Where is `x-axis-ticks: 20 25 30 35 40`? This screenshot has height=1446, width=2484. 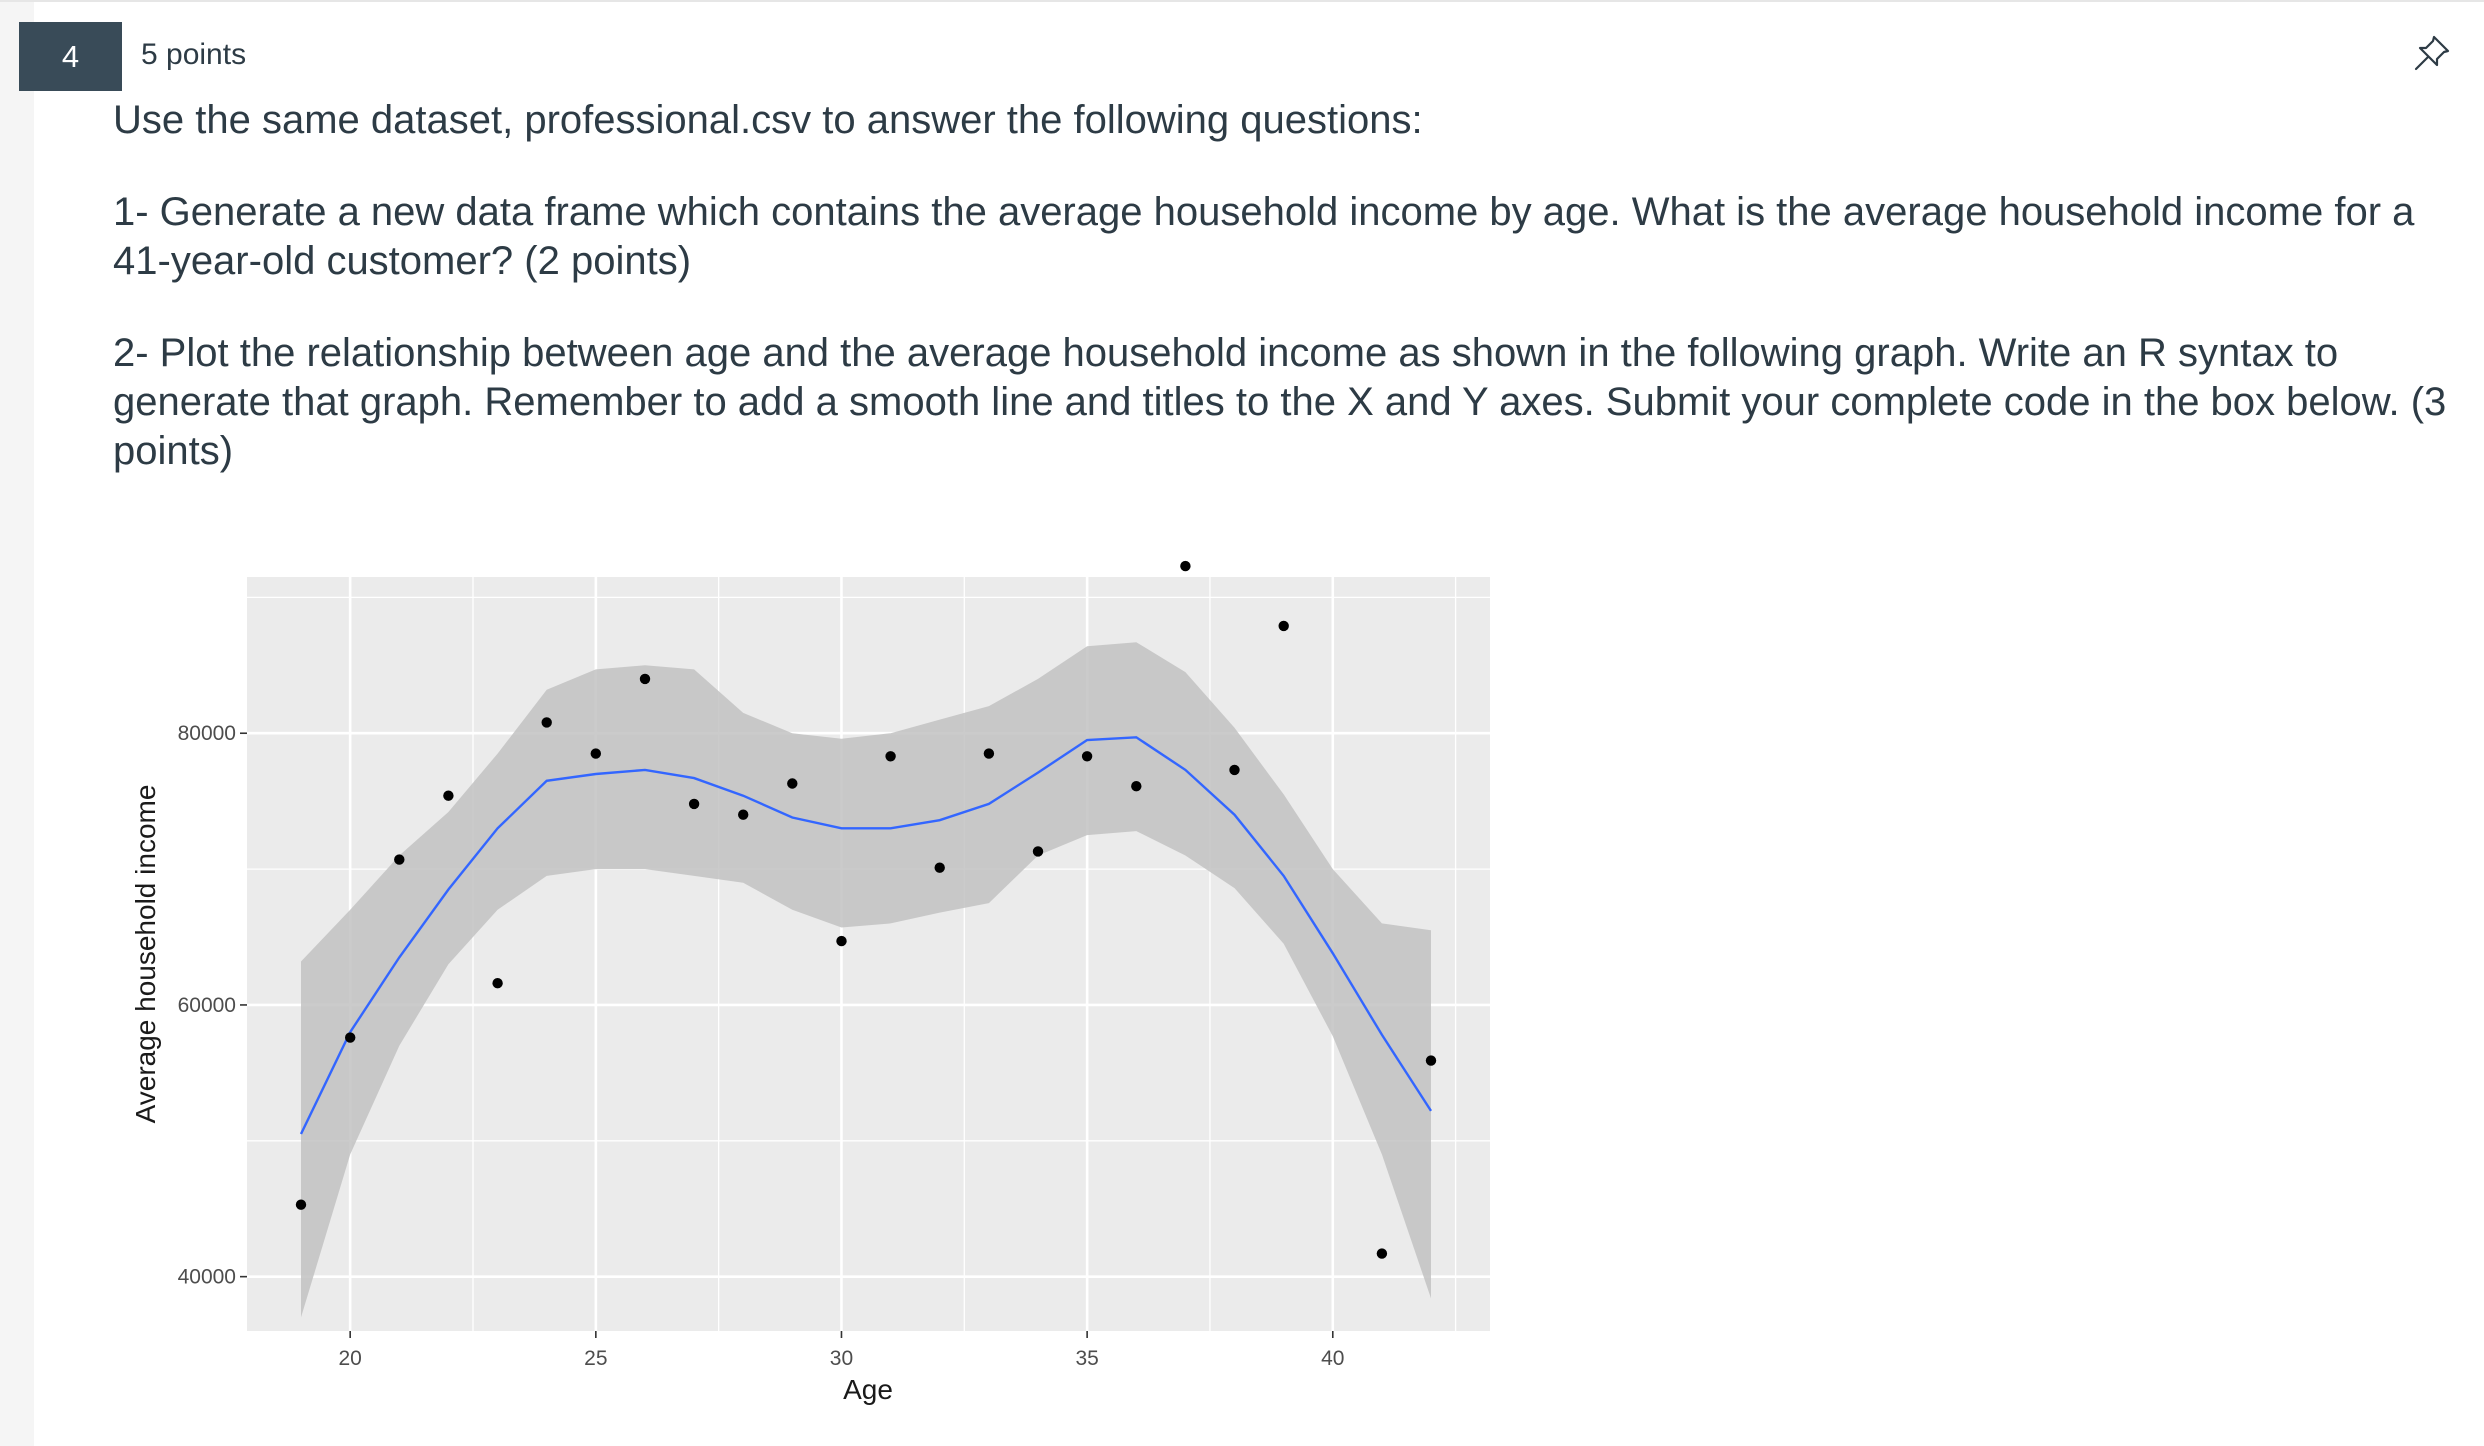
x-axis-ticks: 20 25 30 35 40 is located at coordinates (841, 1350).